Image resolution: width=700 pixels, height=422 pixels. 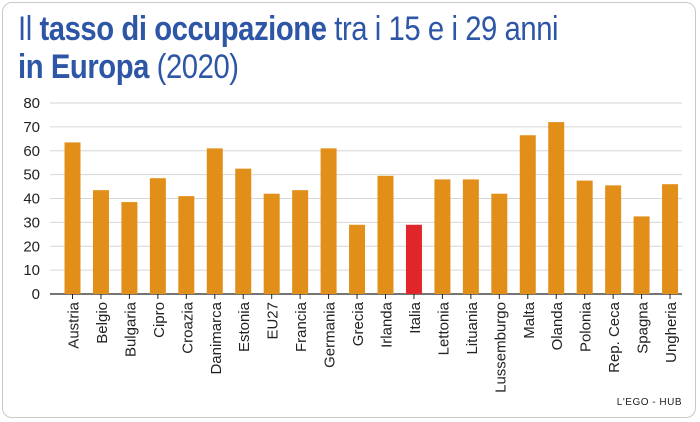 I want to click on x-tick-label: Germania, so click(x=330, y=334).